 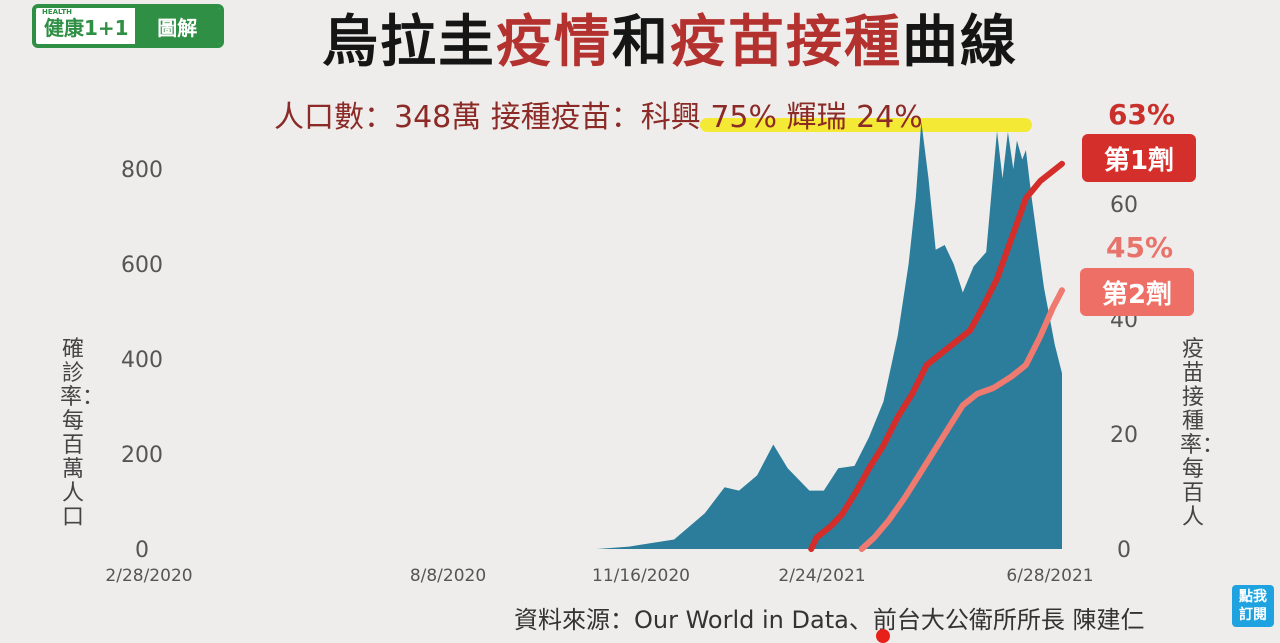 What do you see at coordinates (86, 27) in the screenshot?
I see `logo-brand: 健康1+1` at bounding box center [86, 27].